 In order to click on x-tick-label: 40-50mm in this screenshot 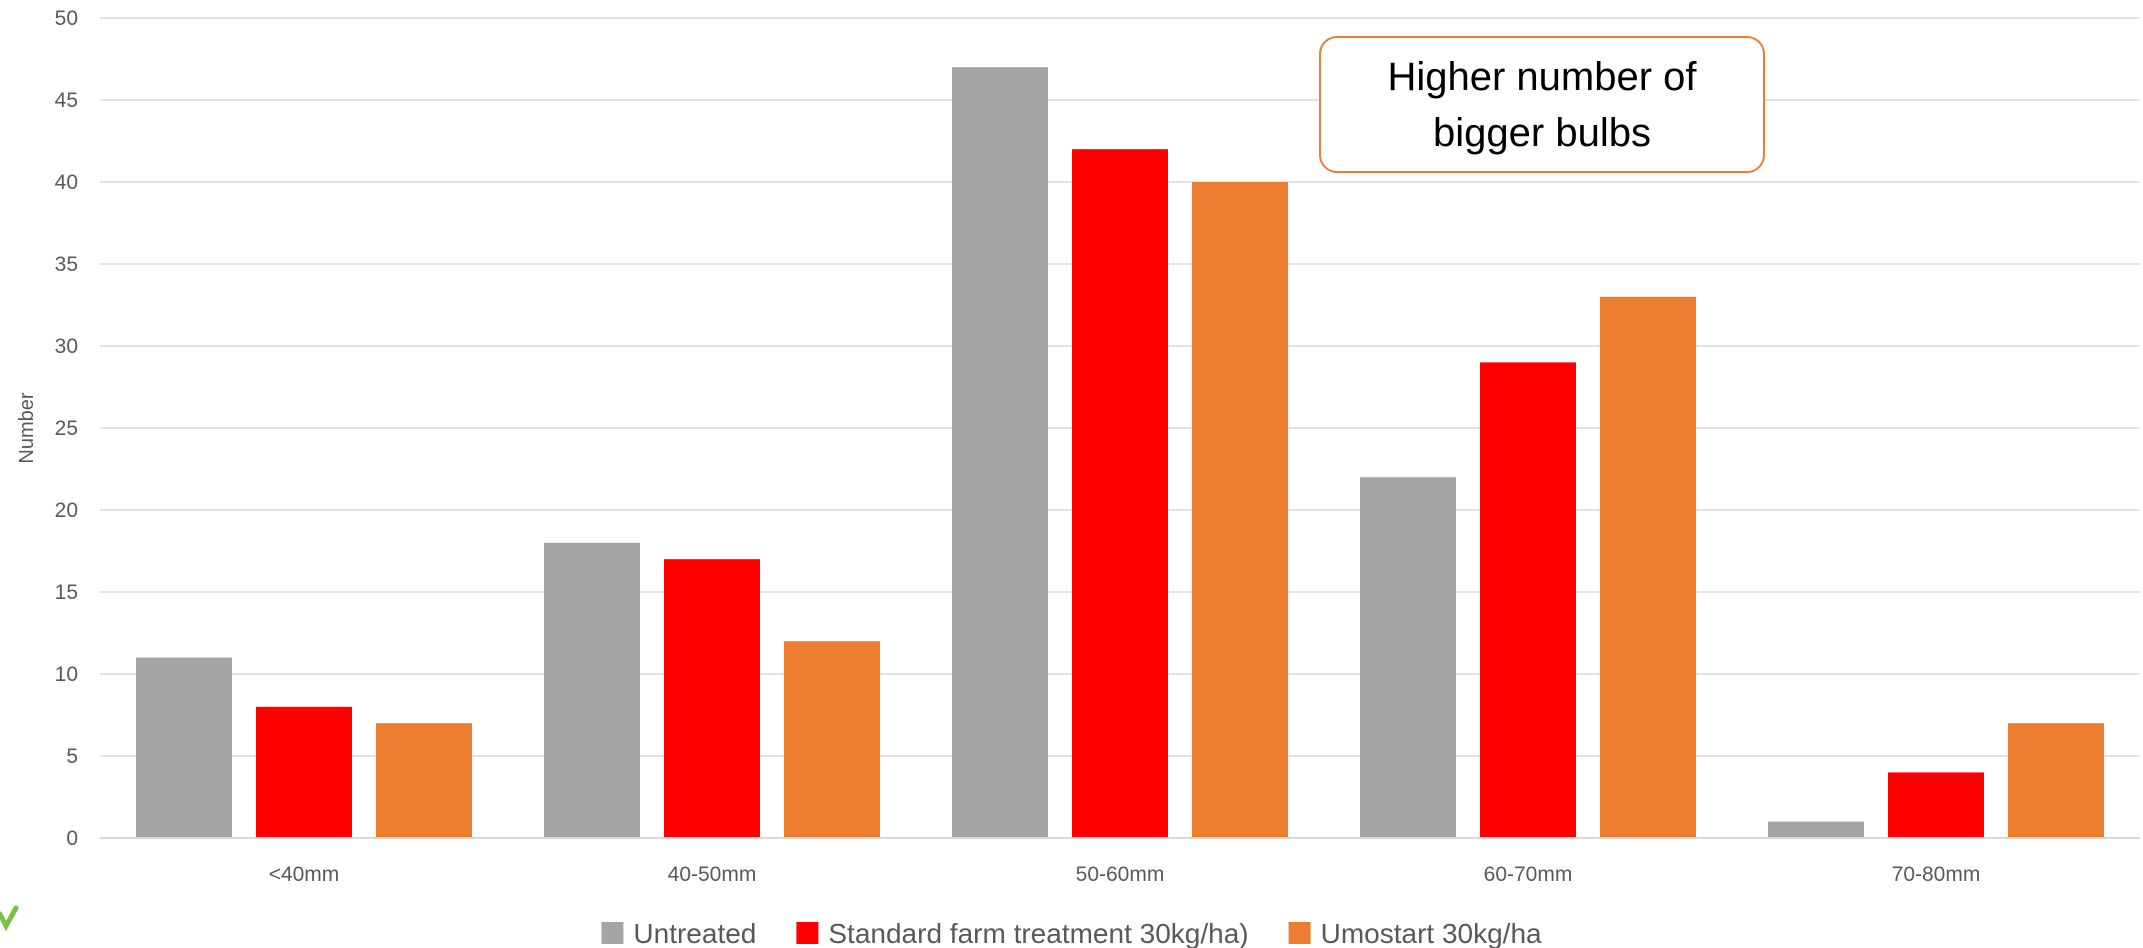, I will do `click(712, 874)`.